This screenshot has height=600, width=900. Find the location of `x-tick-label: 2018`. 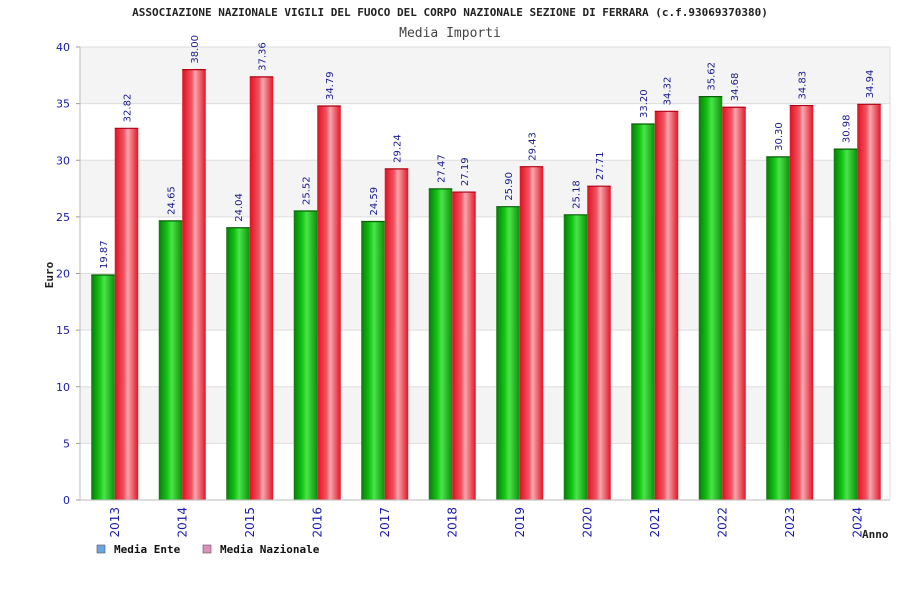

x-tick-label: 2018 is located at coordinates (452, 522).